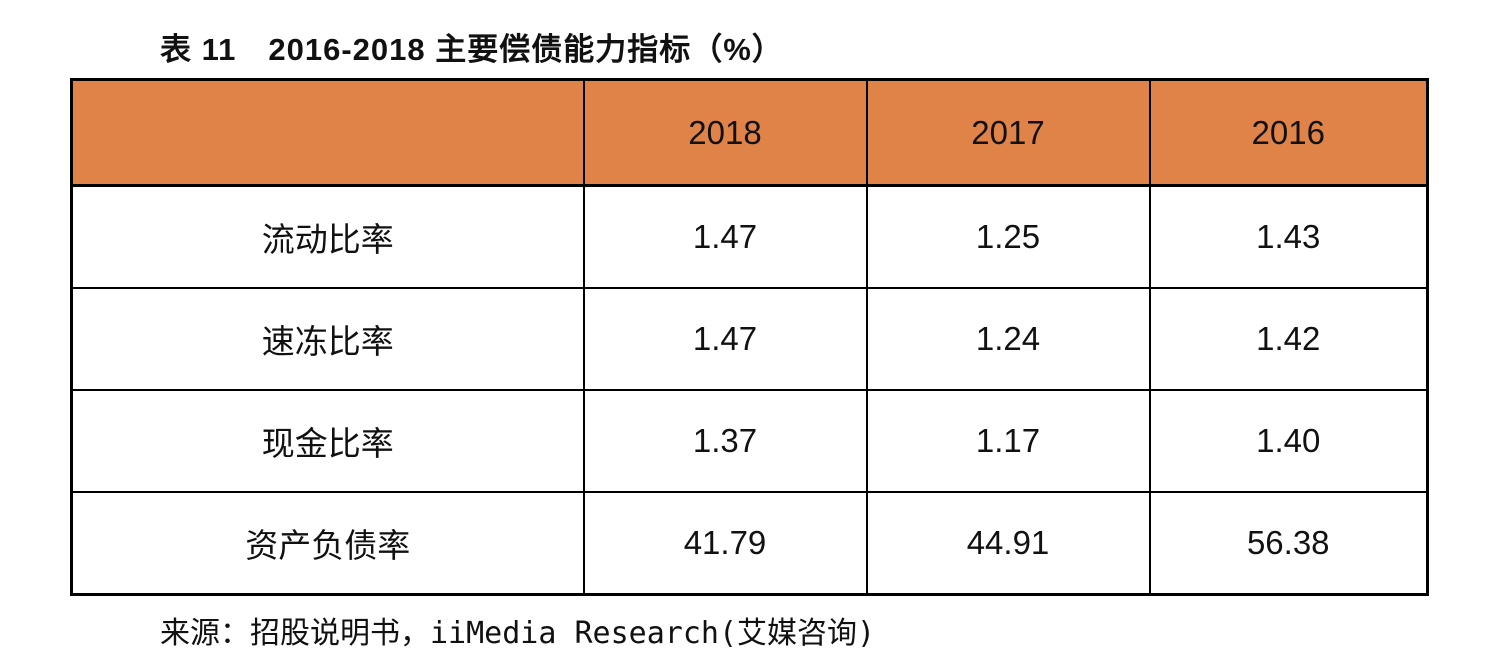 The width and height of the screenshot is (1508, 664). I want to click on row-label: 速冻比率, so click(327, 339).